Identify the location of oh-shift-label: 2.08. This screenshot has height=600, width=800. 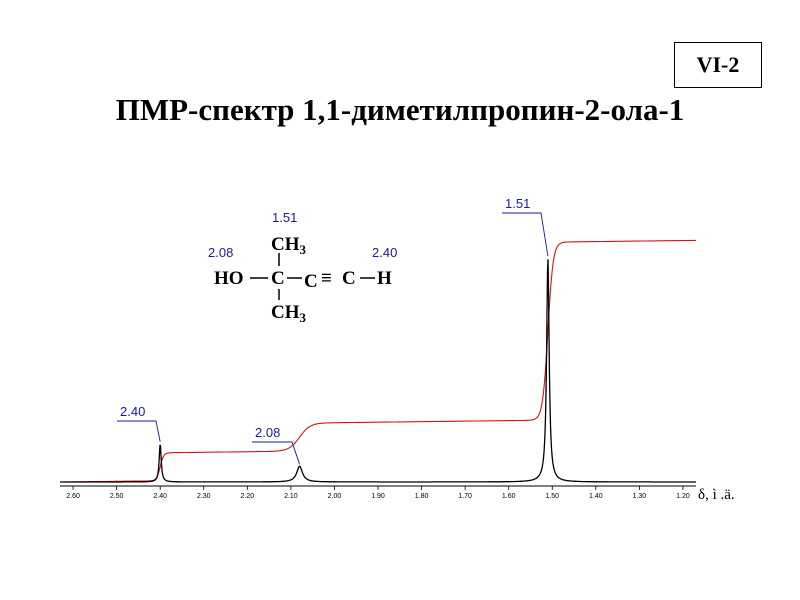
(220, 252).